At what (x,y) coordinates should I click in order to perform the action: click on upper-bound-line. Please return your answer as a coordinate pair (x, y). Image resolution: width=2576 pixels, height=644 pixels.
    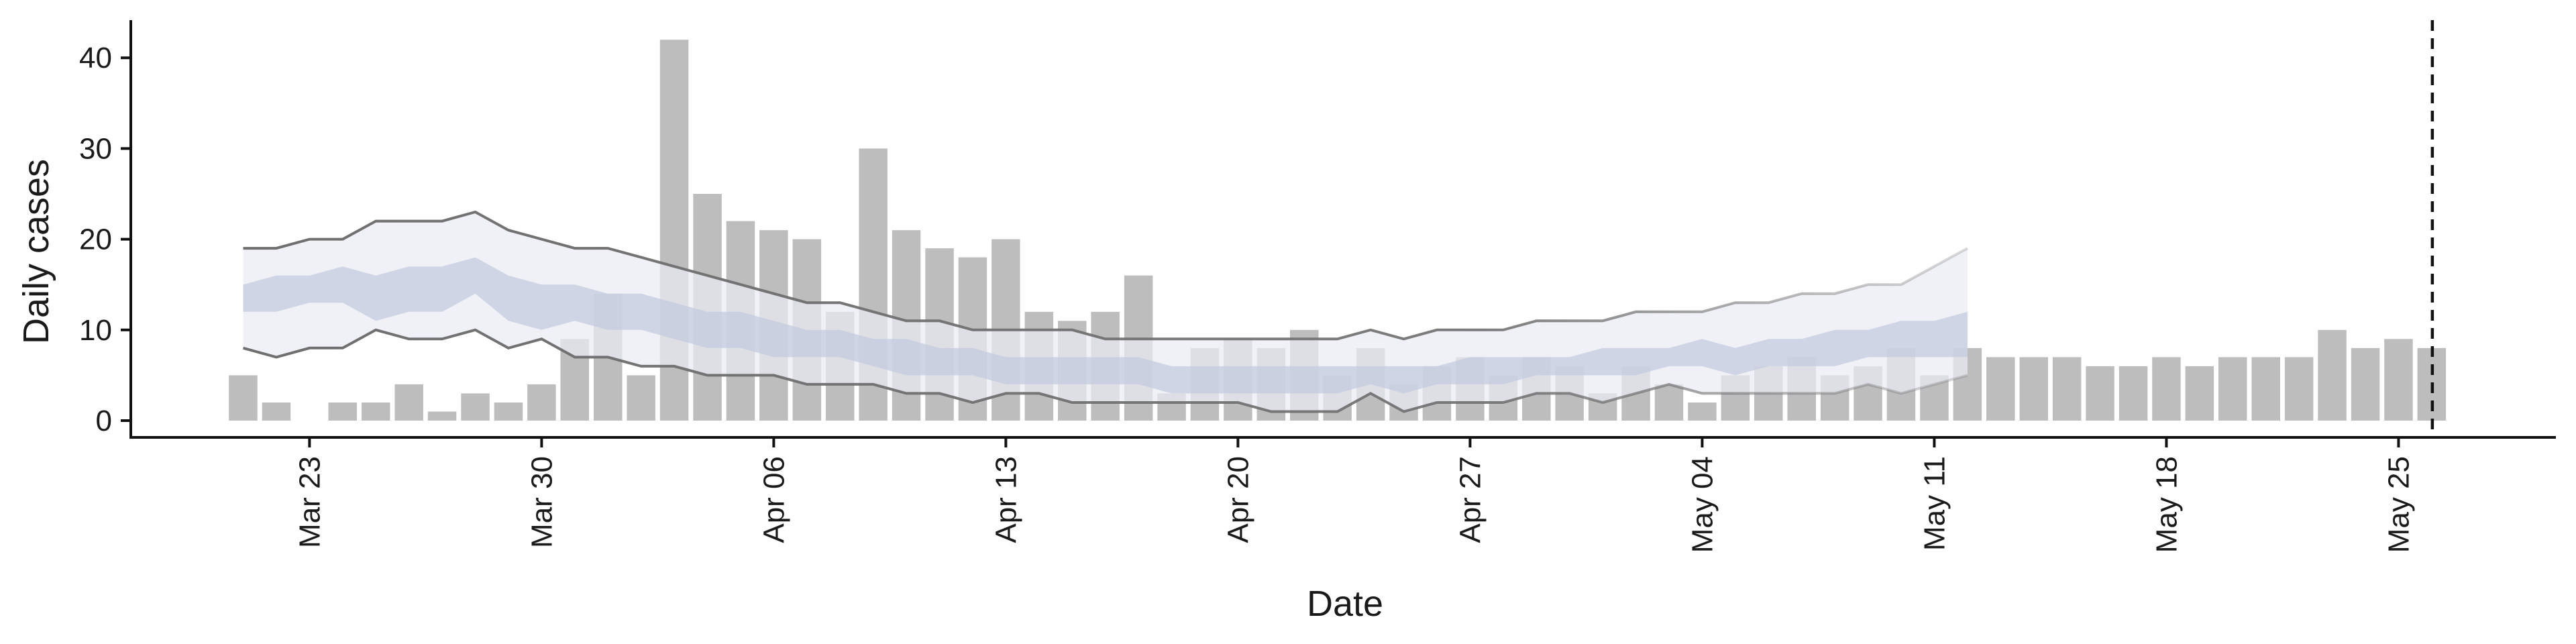
    Looking at the image, I should click on (1105, 275).